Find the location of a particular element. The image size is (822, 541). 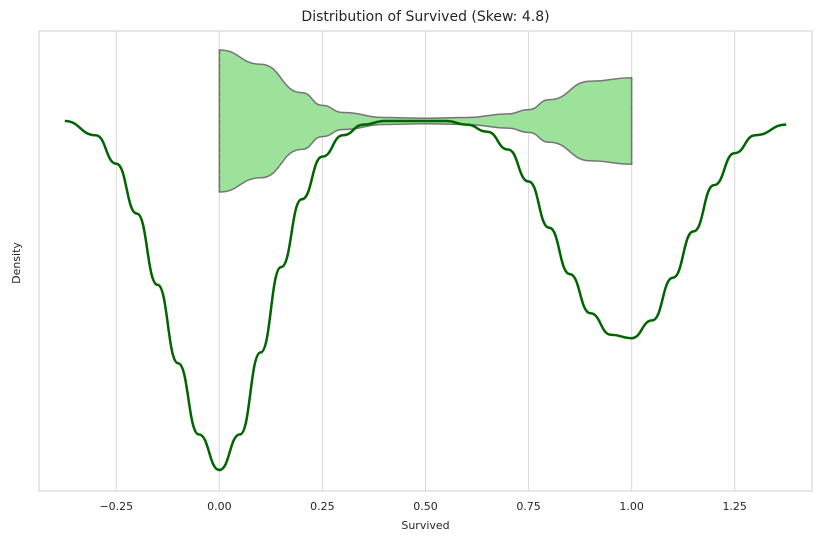

x-tick-label: 1.25 is located at coordinates (734, 506).